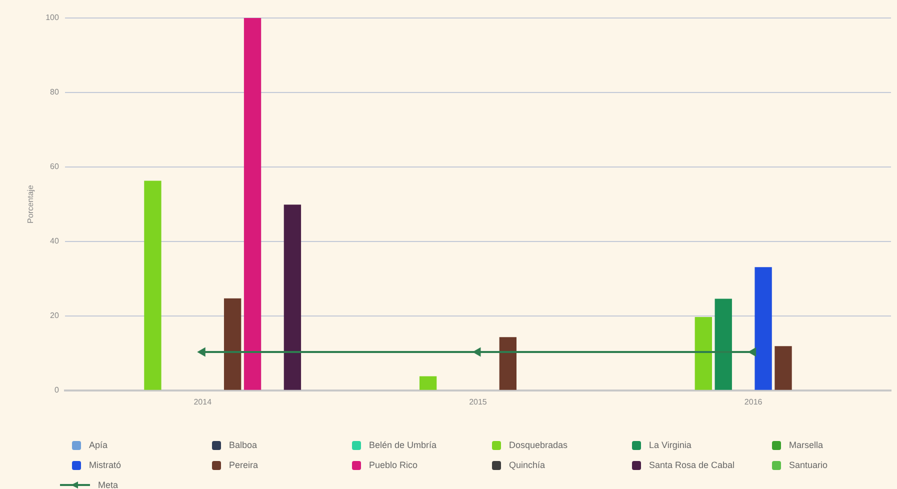  I want to click on legend-label: Balboa, so click(243, 445).